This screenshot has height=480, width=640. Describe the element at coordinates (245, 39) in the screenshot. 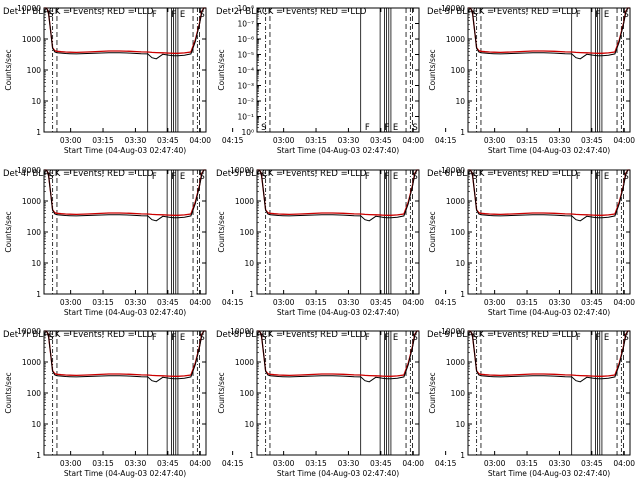

I see `y-tick-label: 10⁻⁶` at that location.